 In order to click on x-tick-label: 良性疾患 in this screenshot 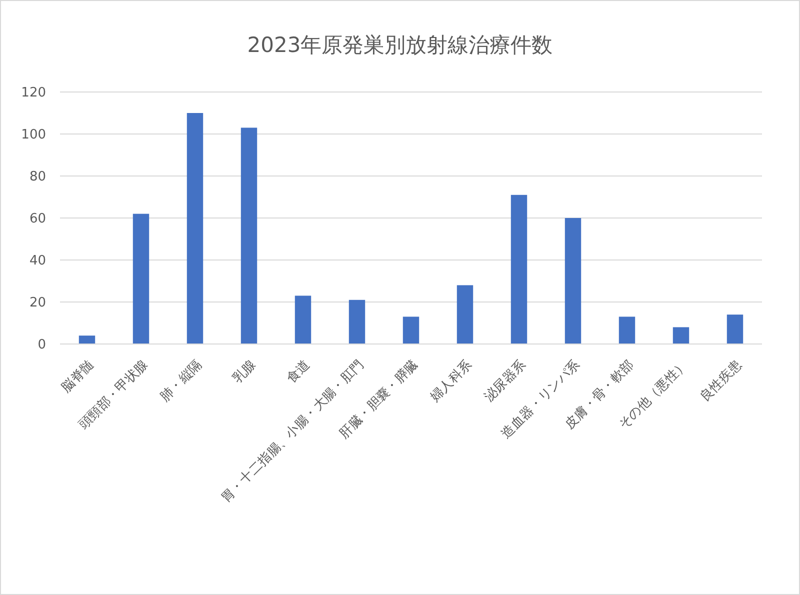, I will do `click(722, 381)`.